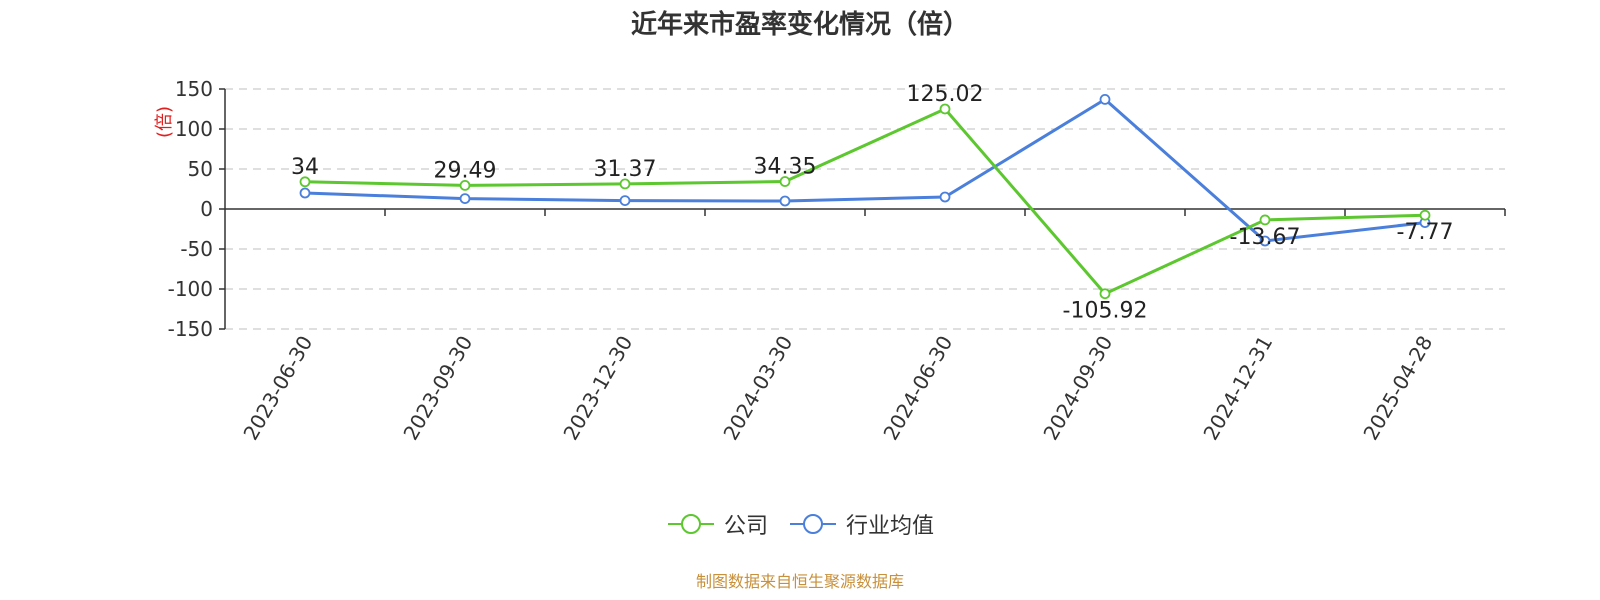 Image resolution: width=1600 pixels, height=600 pixels. I want to click on y-tick-label: -150, so click(190, 329).